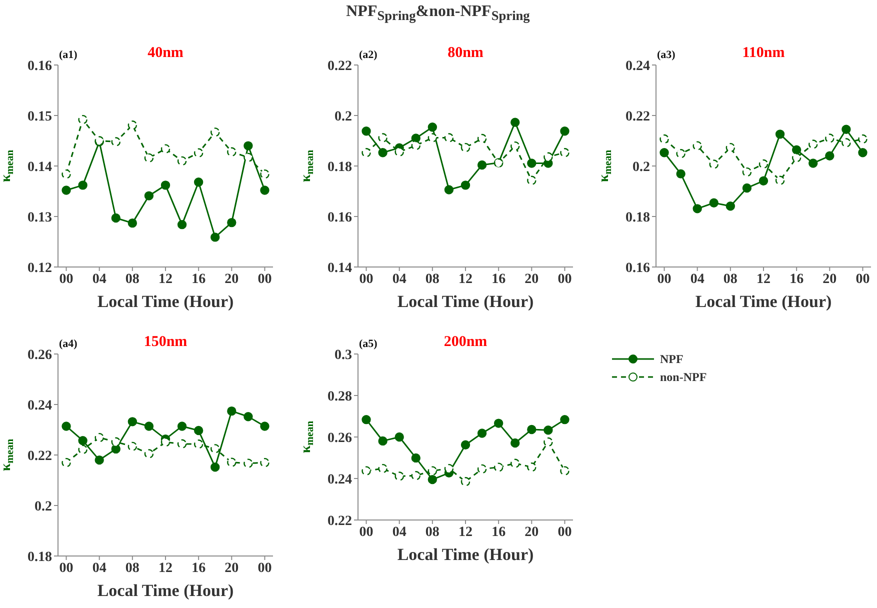 This screenshot has height=608, width=877. I want to click on y-tick-label: 0.15, so click(40, 116).